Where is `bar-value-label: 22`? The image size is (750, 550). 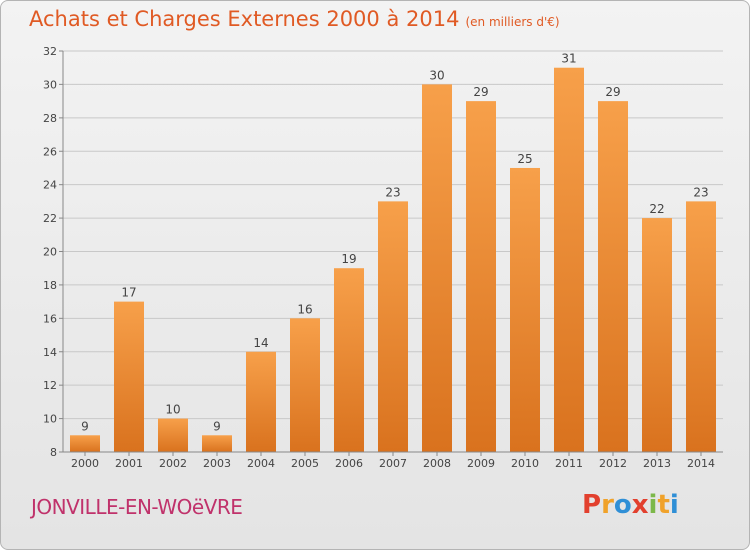
bar-value-label: 22 is located at coordinates (656, 209).